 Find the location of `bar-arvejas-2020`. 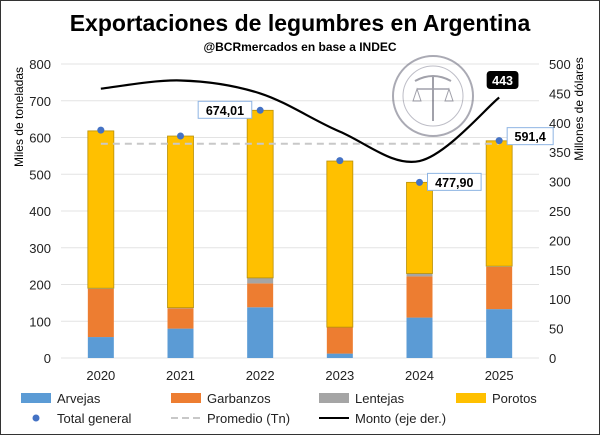

bar-arvejas-2020 is located at coordinates (101, 347).